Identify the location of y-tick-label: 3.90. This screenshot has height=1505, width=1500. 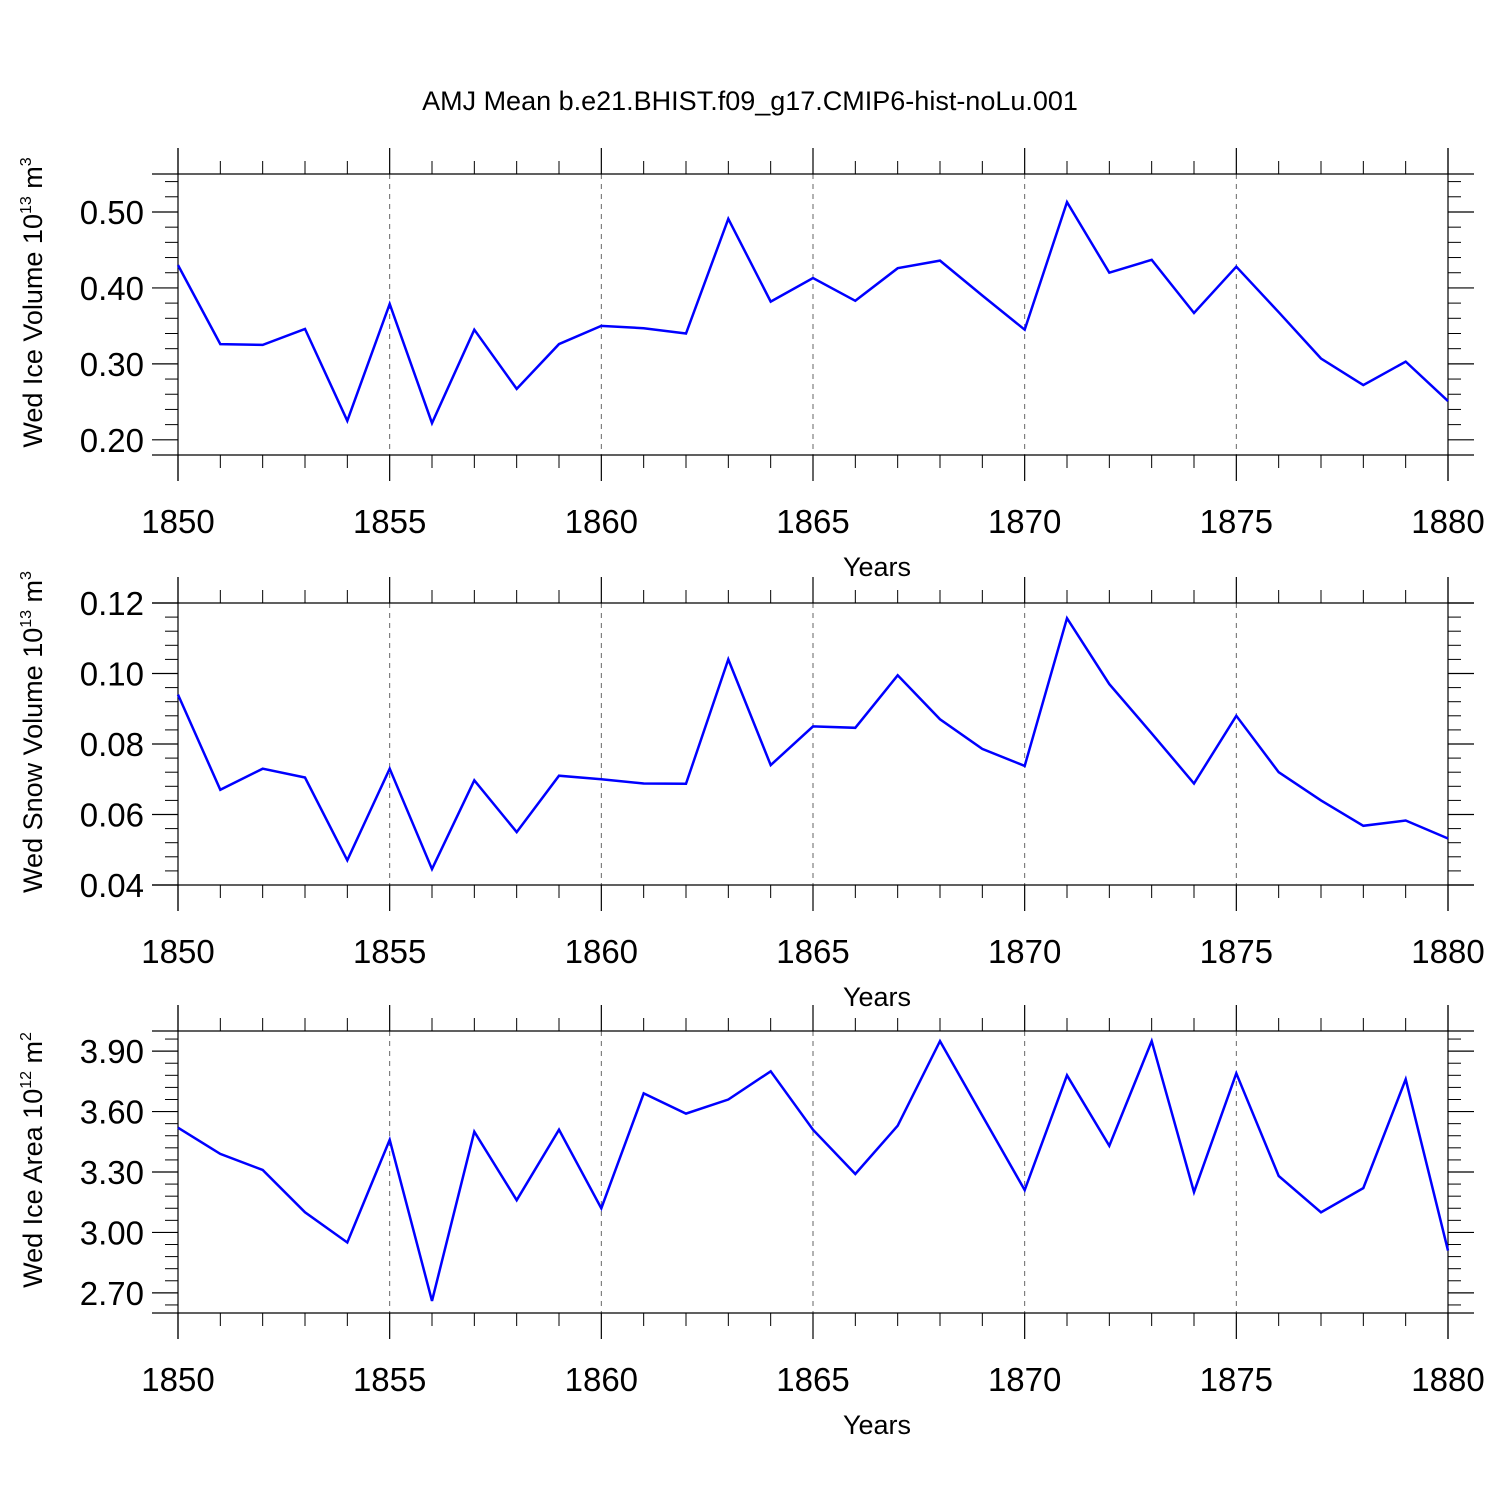
(112, 1051).